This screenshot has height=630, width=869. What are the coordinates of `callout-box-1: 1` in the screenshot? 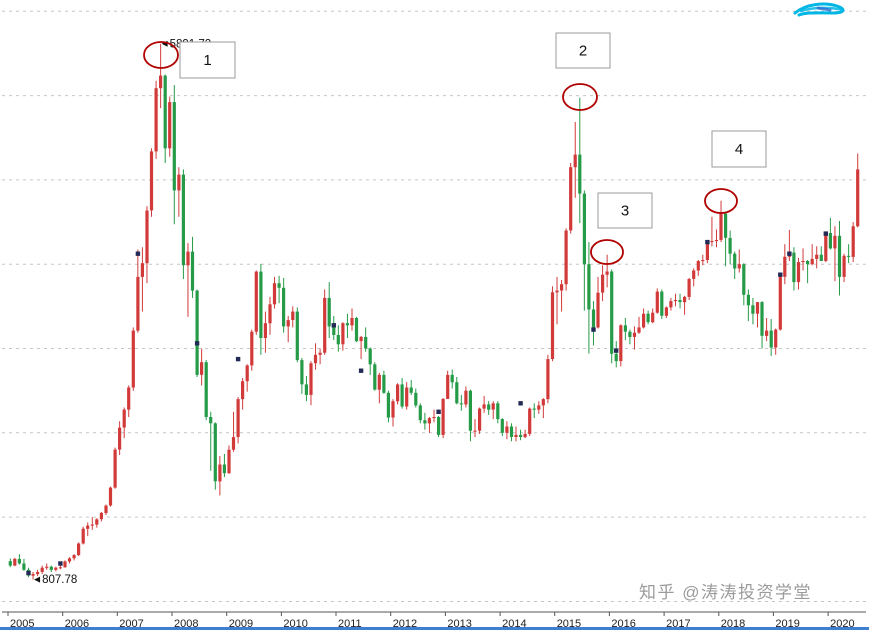 It's located at (207, 60).